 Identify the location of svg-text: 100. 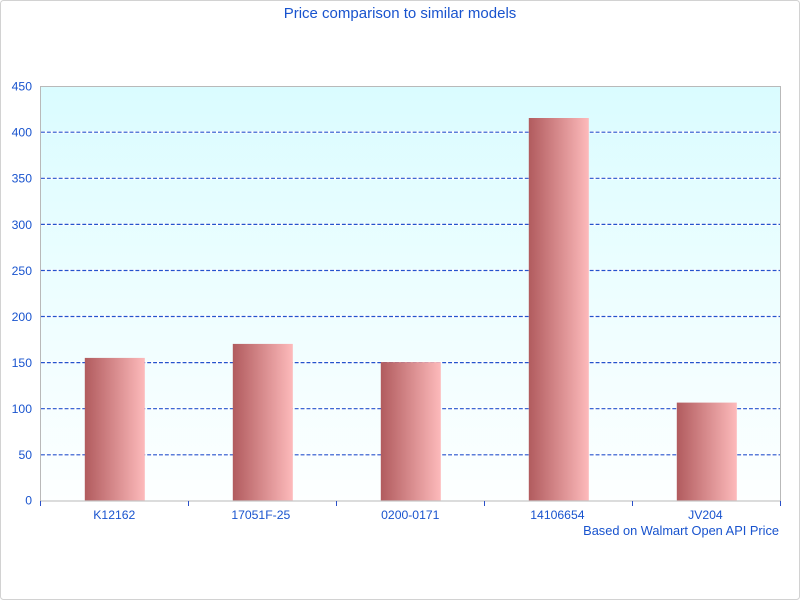
(22, 409).